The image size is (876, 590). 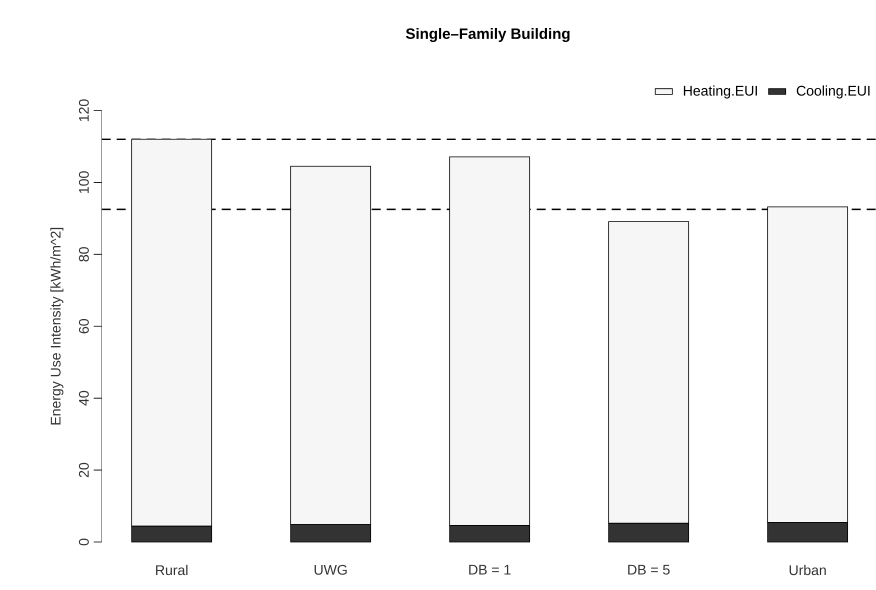 I want to click on x-tick-label: DB = 1, so click(x=490, y=569).